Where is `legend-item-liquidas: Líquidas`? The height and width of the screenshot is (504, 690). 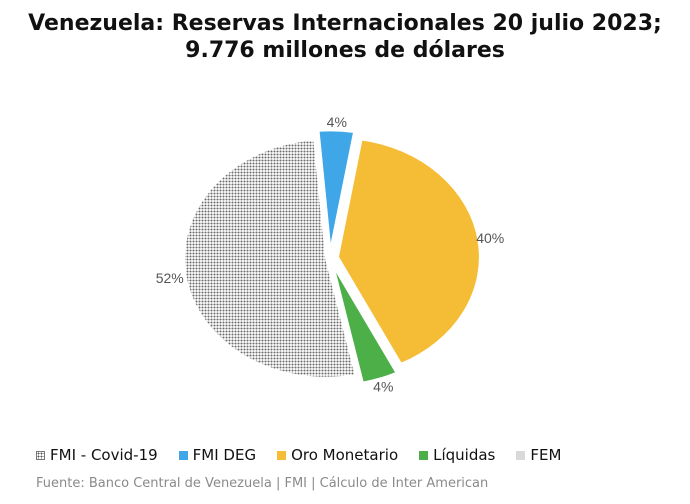 legend-item-liquidas: Líquidas is located at coordinates (457, 455).